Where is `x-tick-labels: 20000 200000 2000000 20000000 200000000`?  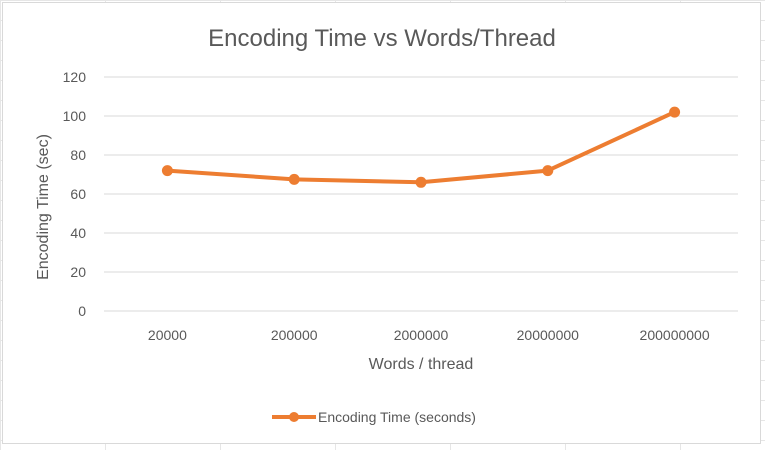
x-tick-labels: 20000 200000 2000000 20000000 200000000 is located at coordinates (429, 335).